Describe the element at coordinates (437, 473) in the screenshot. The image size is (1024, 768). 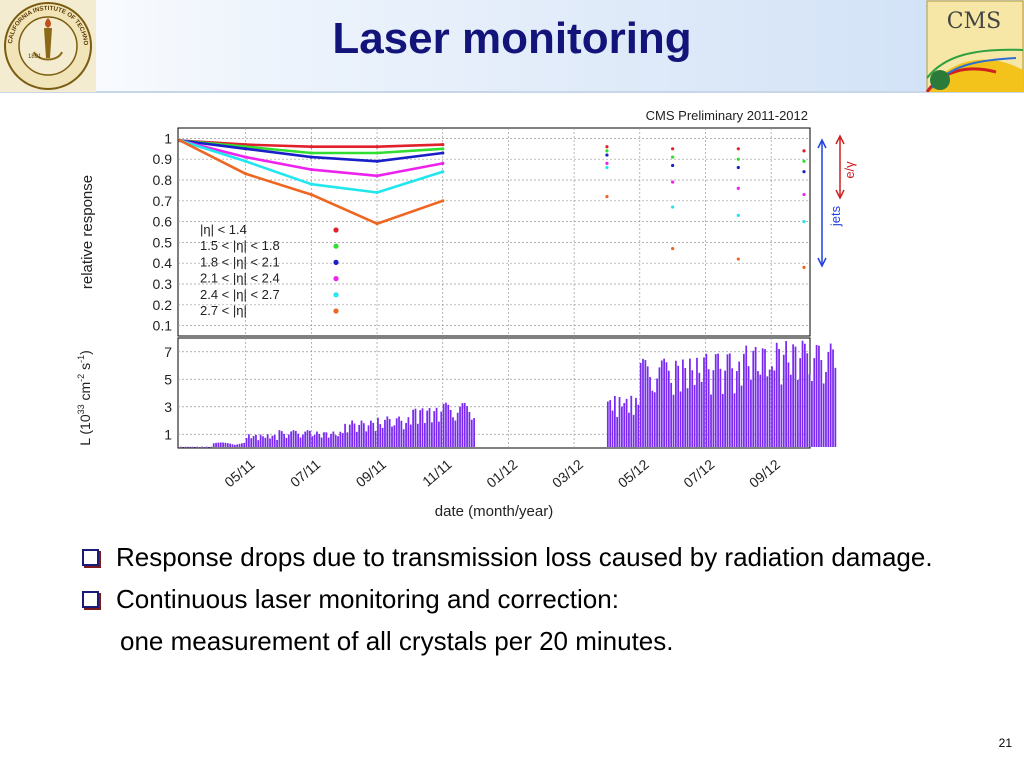
I see `x-tick-label: 11/11` at that location.